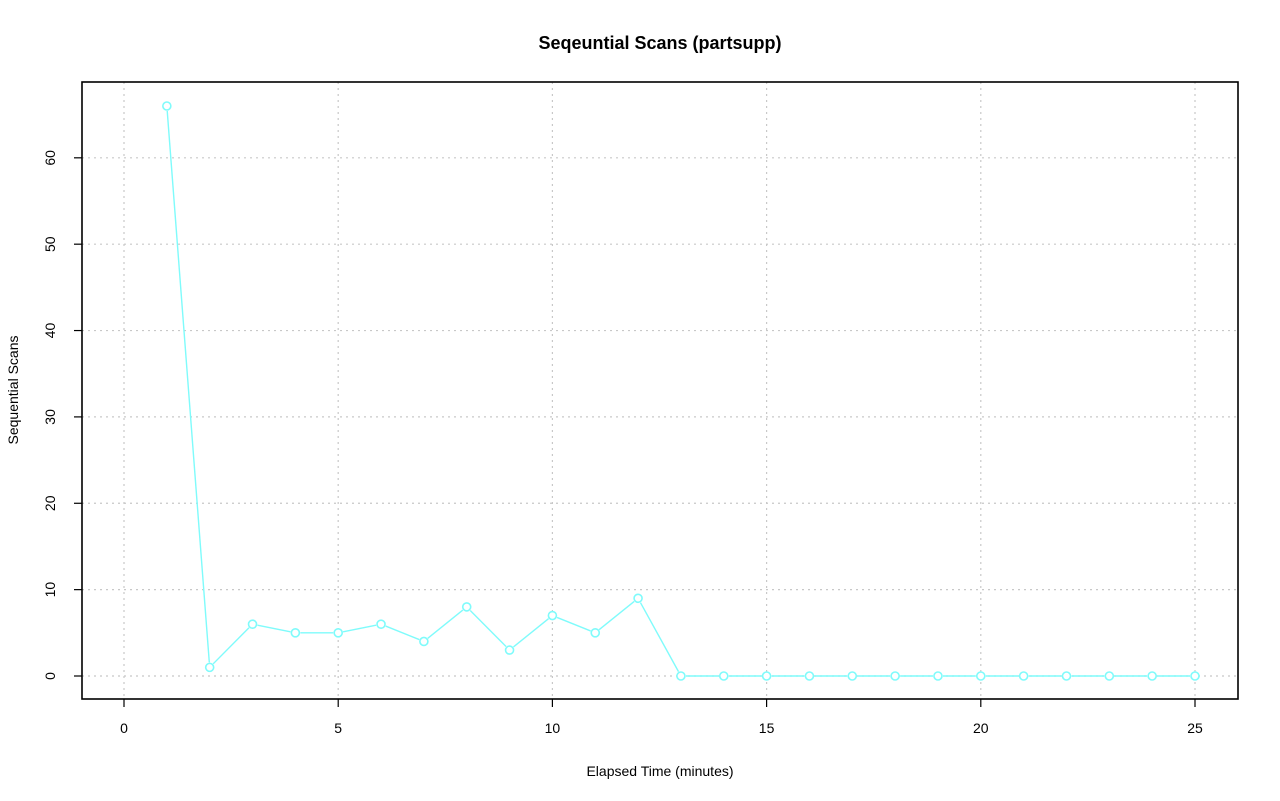 This screenshot has height=801, width=1280. I want to click on y-tick-label: 0, so click(50, 676).